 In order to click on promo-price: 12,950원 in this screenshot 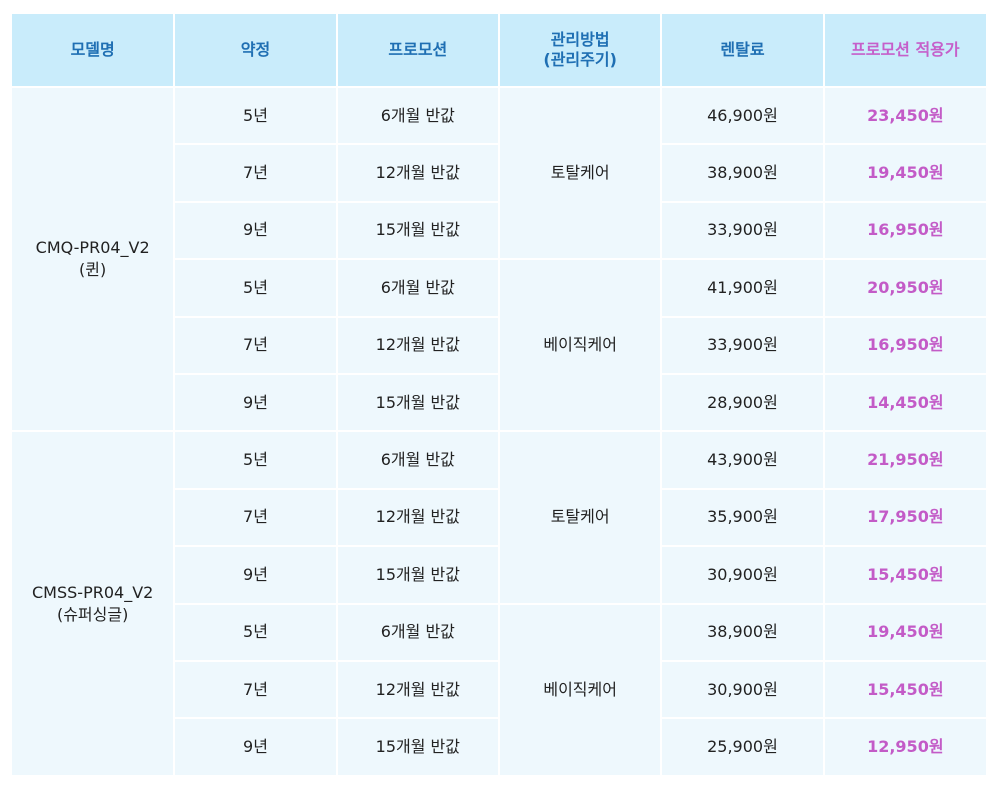, I will do `click(905, 746)`.